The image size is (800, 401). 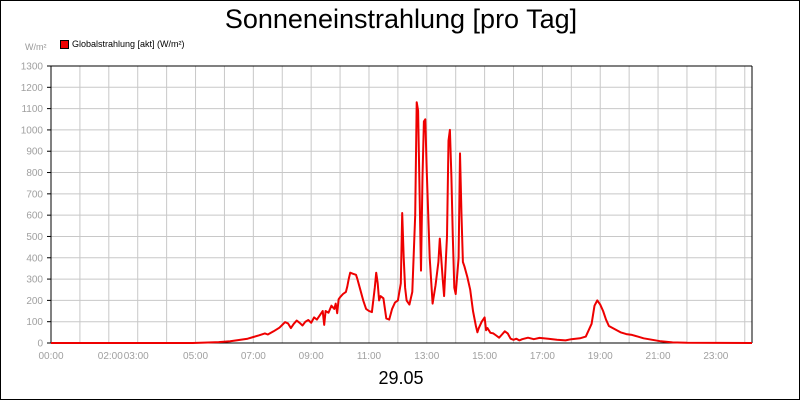 What do you see at coordinates (36, 47) in the screenshot?
I see `y-axis-unit: W/m²` at bounding box center [36, 47].